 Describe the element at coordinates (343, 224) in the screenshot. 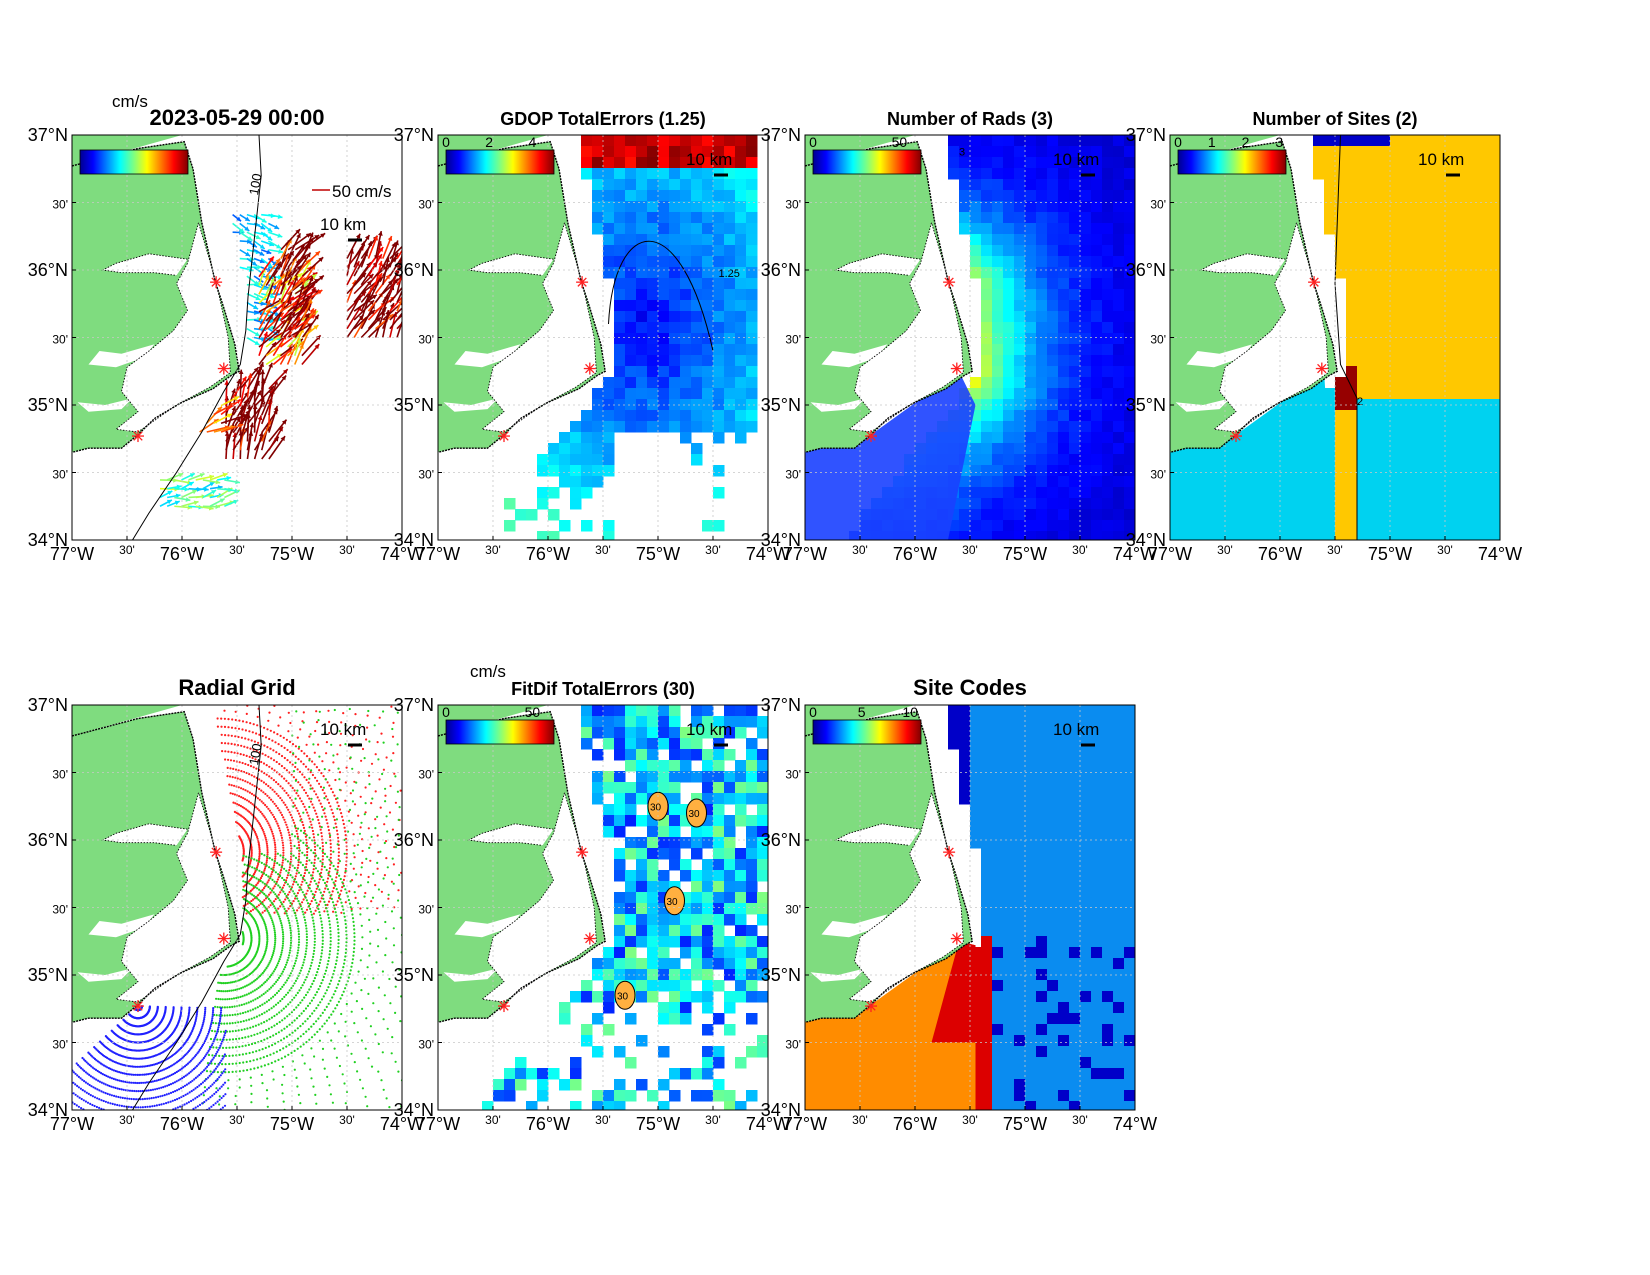

I see `scale-label: 10 km` at that location.